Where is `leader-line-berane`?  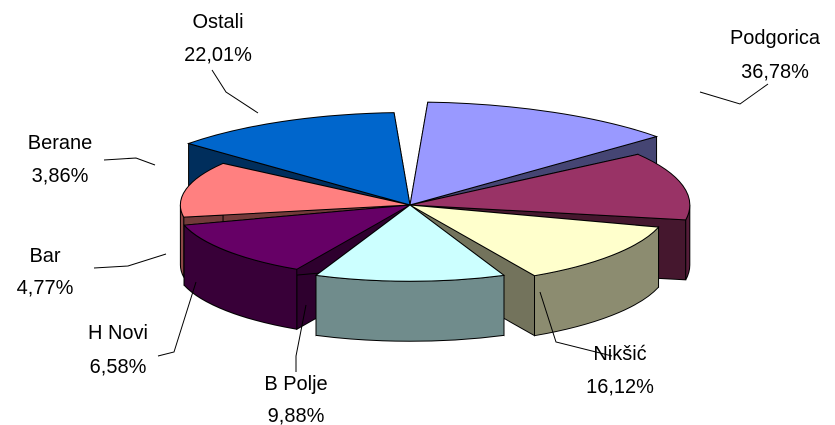 leader-line-berane is located at coordinates (129, 161).